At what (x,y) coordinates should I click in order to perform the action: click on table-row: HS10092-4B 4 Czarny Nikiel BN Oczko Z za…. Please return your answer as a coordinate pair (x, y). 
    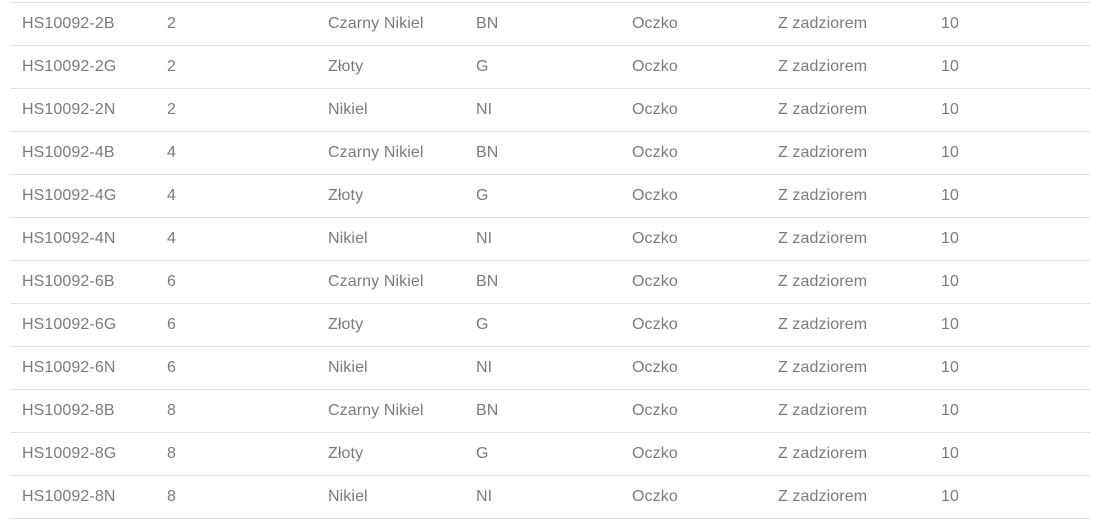
    Looking at the image, I should click on (550, 153).